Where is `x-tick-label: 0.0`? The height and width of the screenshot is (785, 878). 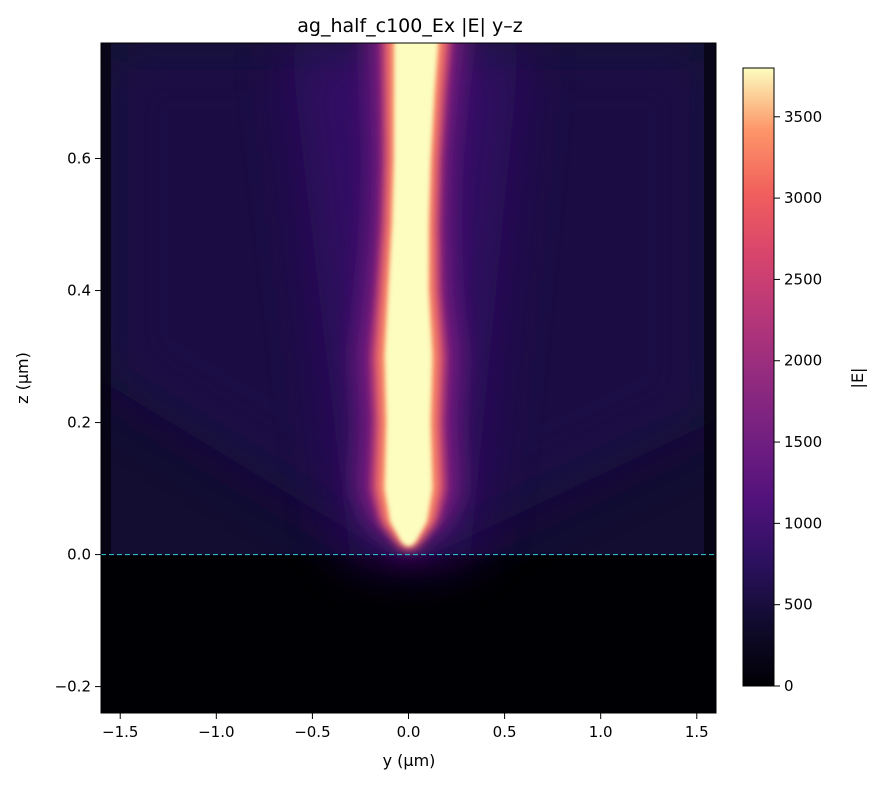 x-tick-label: 0.0 is located at coordinates (409, 732).